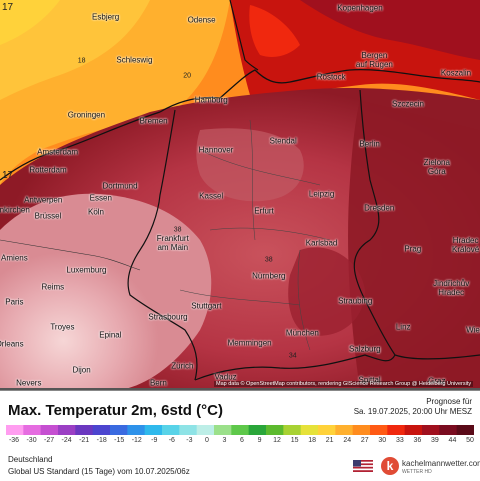 The height and width of the screenshot is (481, 480). Describe the element at coordinates (182, 366) in the screenshot. I see `city-label: Zürich` at that location.